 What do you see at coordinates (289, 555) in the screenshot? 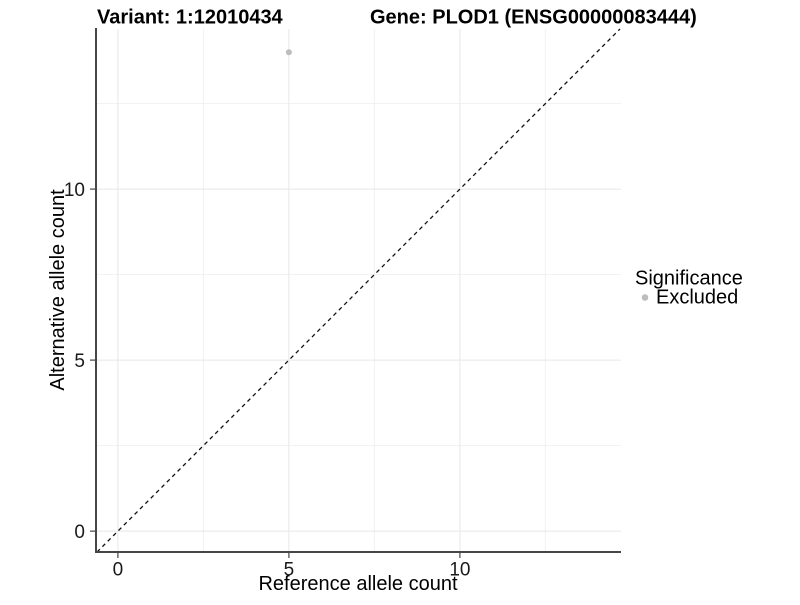
I see `x-axis-ticks` at bounding box center [289, 555].